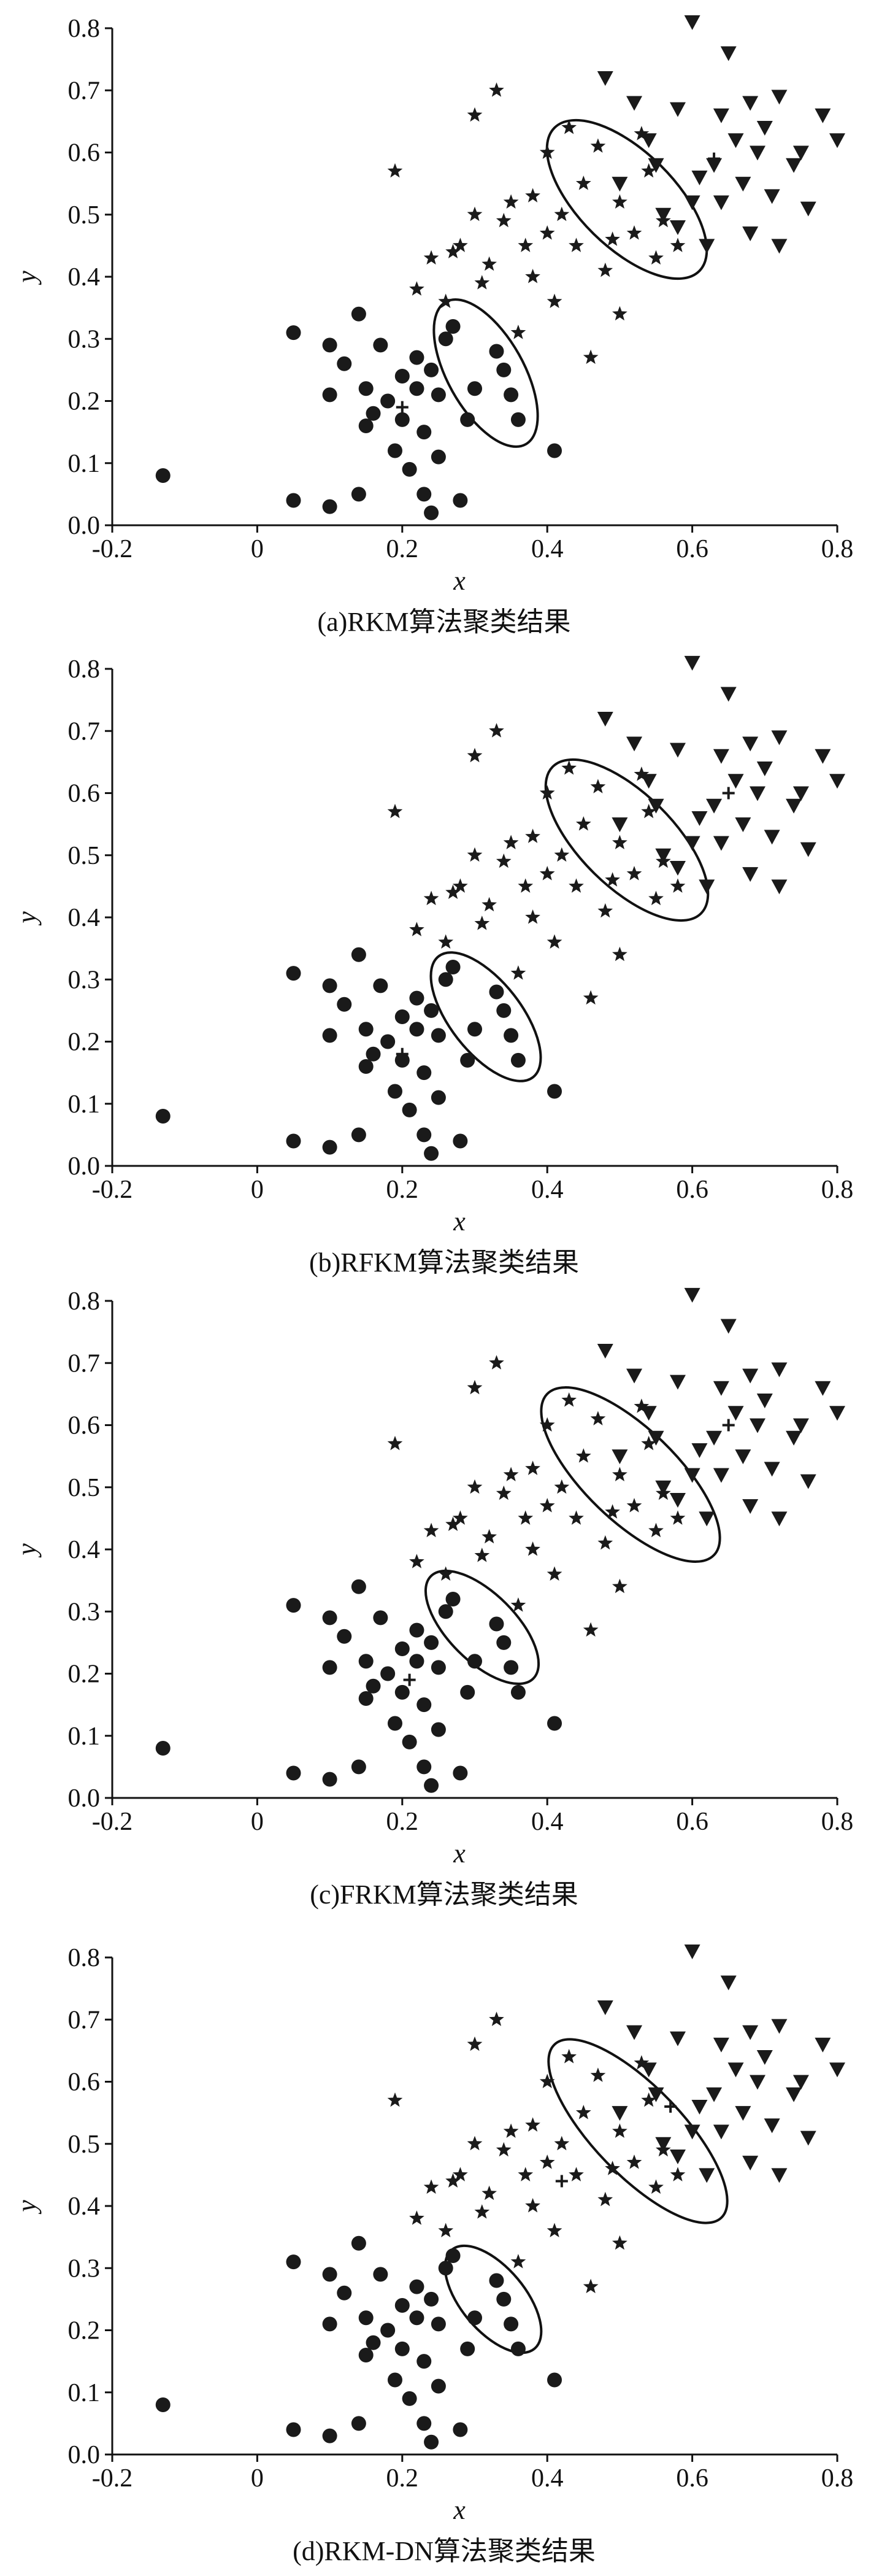 Image resolution: width=871 pixels, height=2576 pixels. I want to click on x-tick-label: 0.2, so click(402, 2478).